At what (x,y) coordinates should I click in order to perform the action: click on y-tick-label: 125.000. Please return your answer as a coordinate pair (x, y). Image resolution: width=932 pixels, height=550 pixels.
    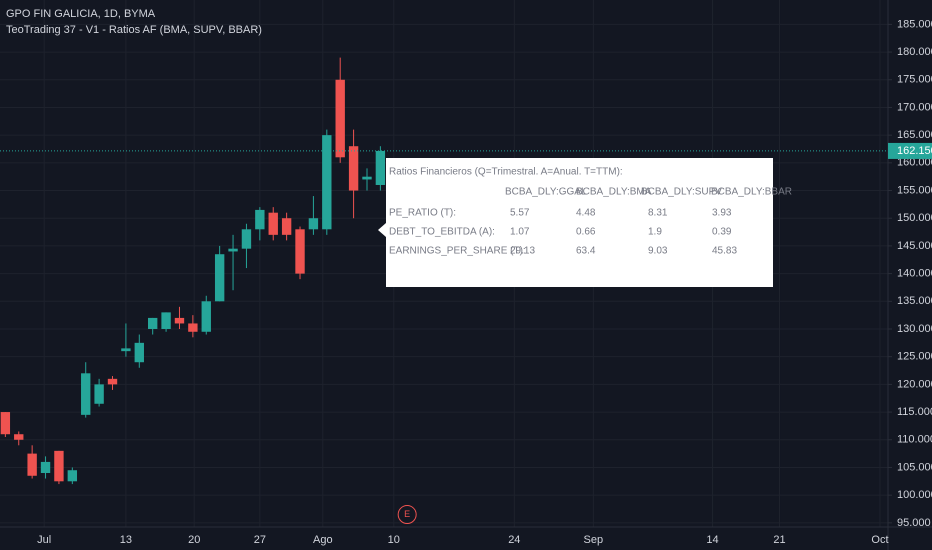
    Looking at the image, I should click on (914, 357).